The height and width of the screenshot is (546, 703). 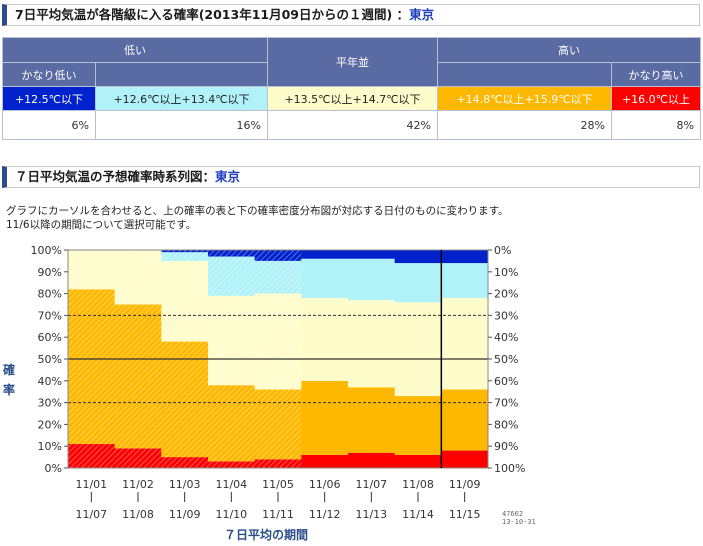 I want to click on y-tick-label-right: 30%, so click(x=506, y=315).